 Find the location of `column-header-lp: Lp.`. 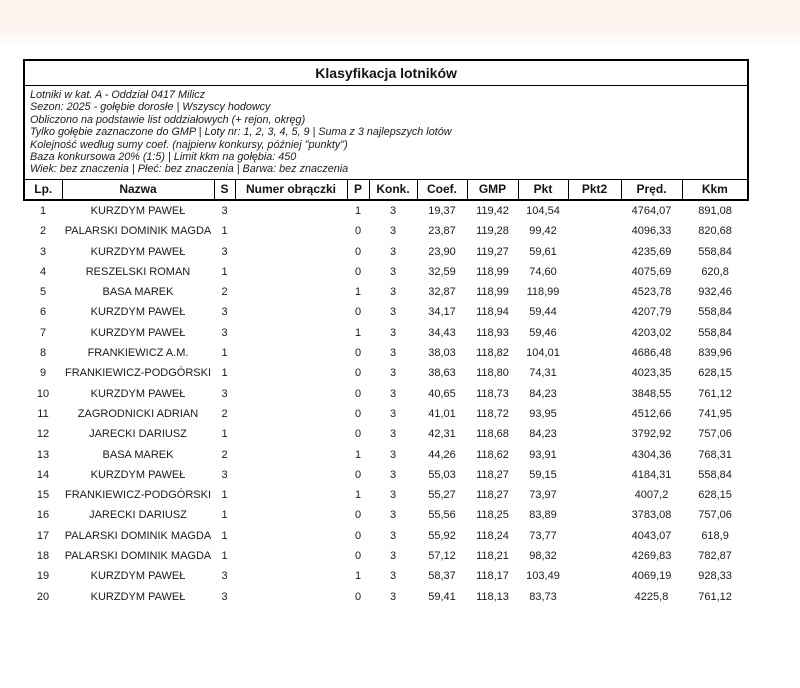

column-header-lp: Lp. is located at coordinates (43, 189).